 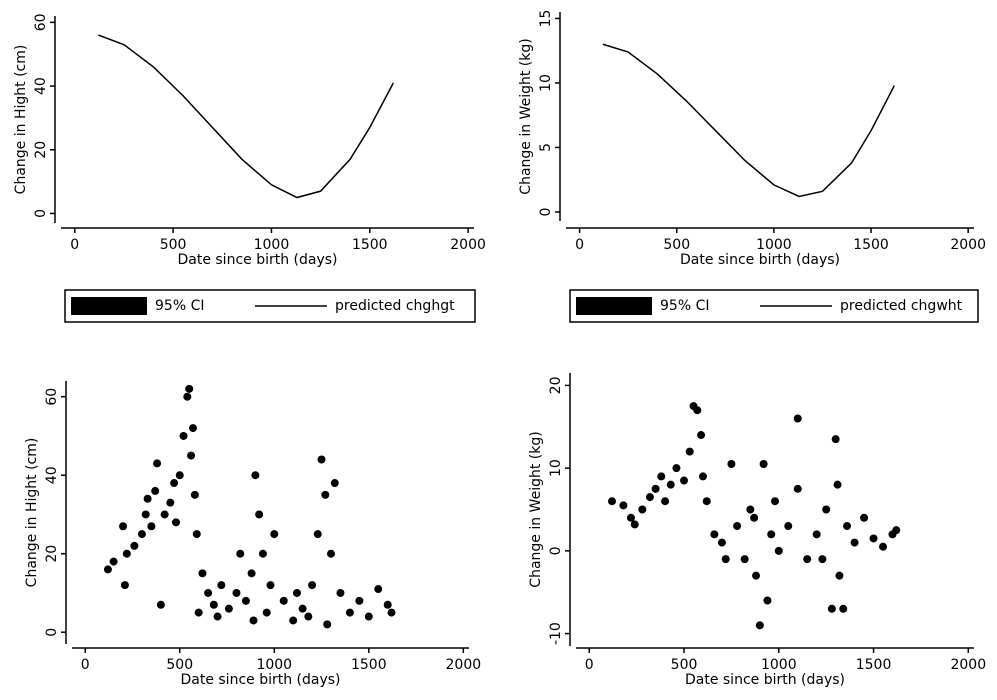 What do you see at coordinates (52, 554) in the screenshot?
I see `y-tick-label: 20` at bounding box center [52, 554].